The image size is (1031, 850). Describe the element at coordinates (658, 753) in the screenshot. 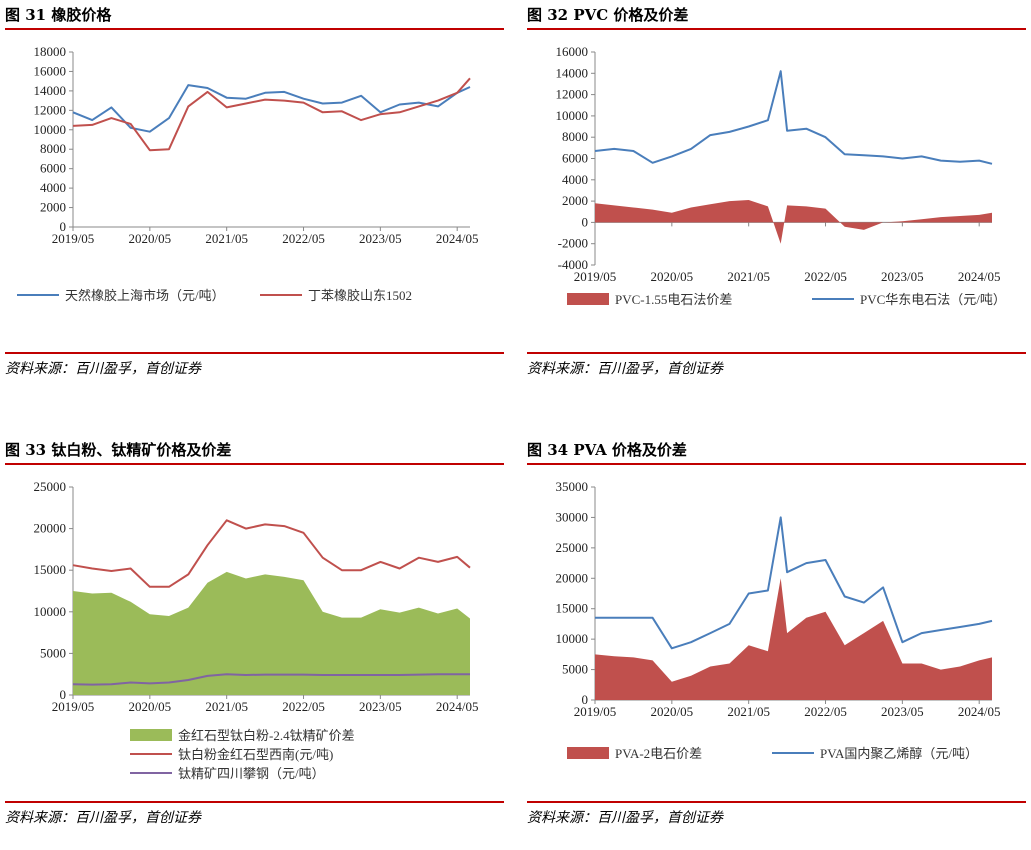

I see `legend-label: PVA-2电石价差` at that location.